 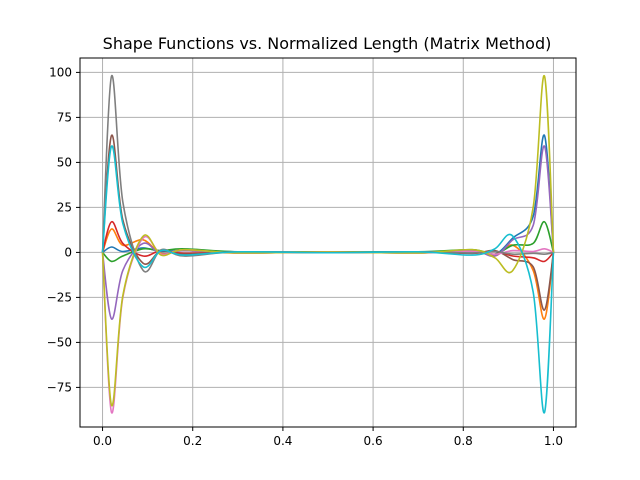 What do you see at coordinates (64, 207) in the screenshot?
I see `y-tick-label: 25` at bounding box center [64, 207].